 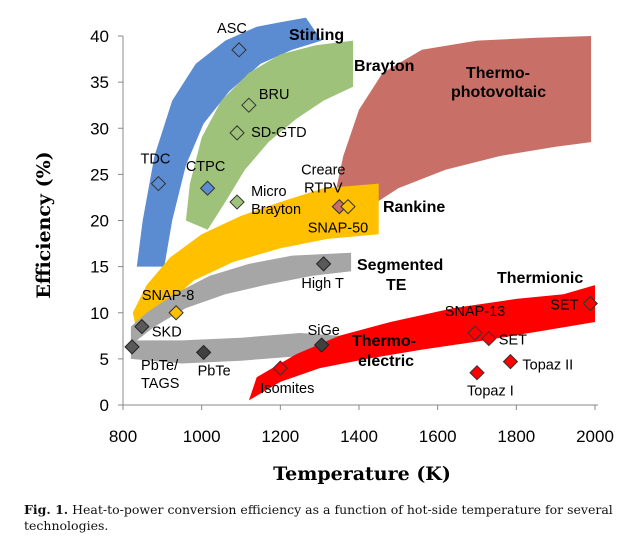 I want to click on y-tick-label: 20, so click(x=99, y=221).